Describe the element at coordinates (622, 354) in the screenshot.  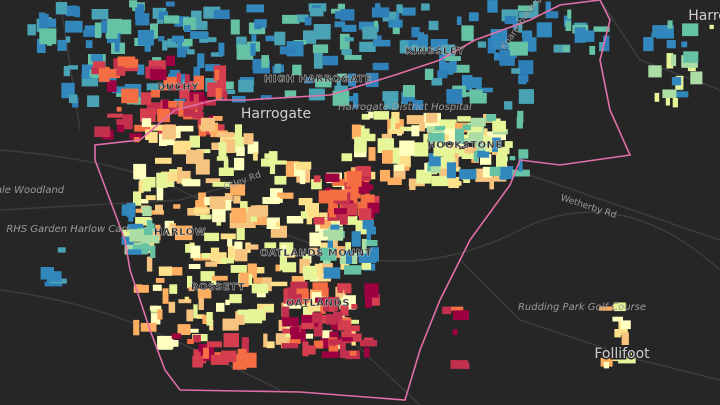
I see `place-label: Follifoot` at that location.